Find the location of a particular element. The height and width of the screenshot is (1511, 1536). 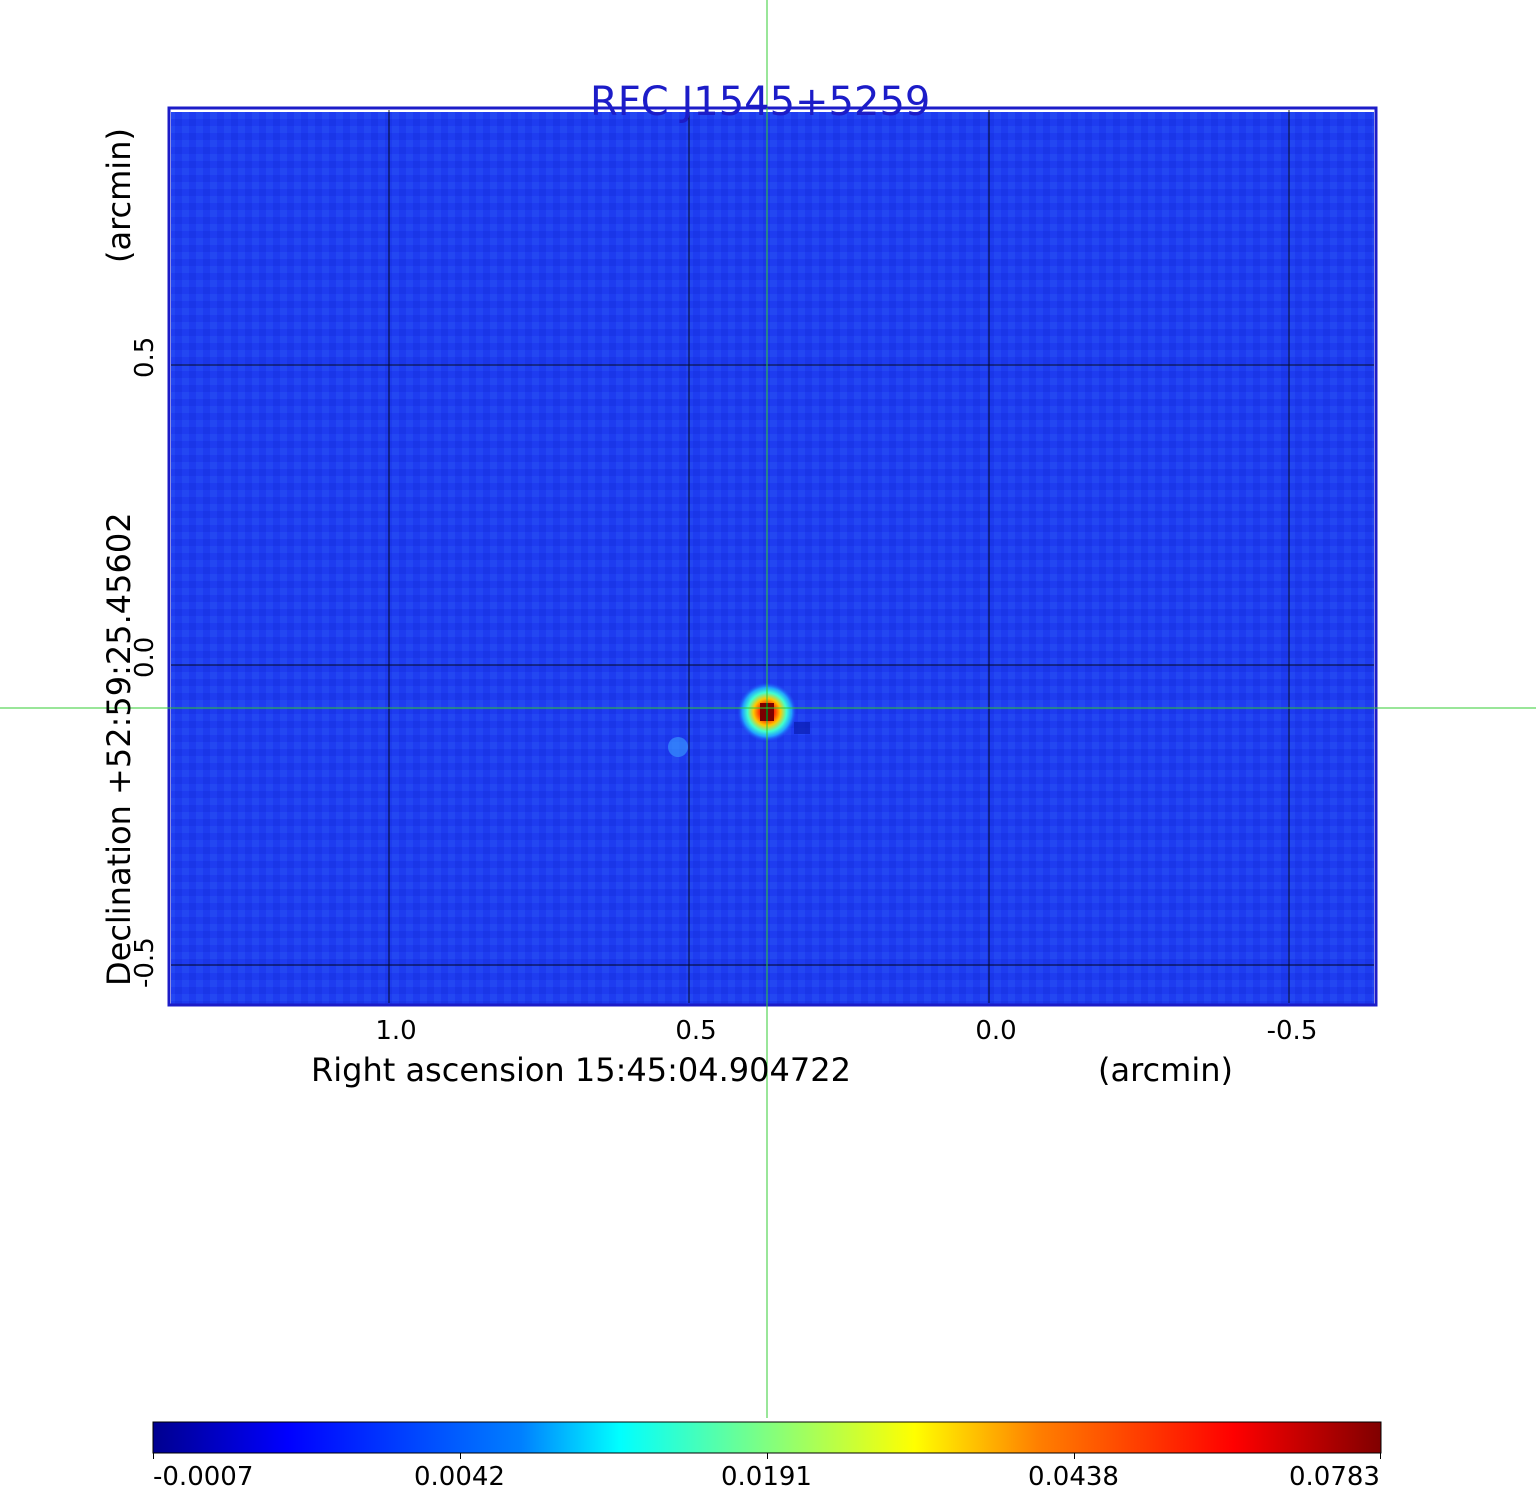

x-tick-label: 0.0 is located at coordinates (996, 1031).